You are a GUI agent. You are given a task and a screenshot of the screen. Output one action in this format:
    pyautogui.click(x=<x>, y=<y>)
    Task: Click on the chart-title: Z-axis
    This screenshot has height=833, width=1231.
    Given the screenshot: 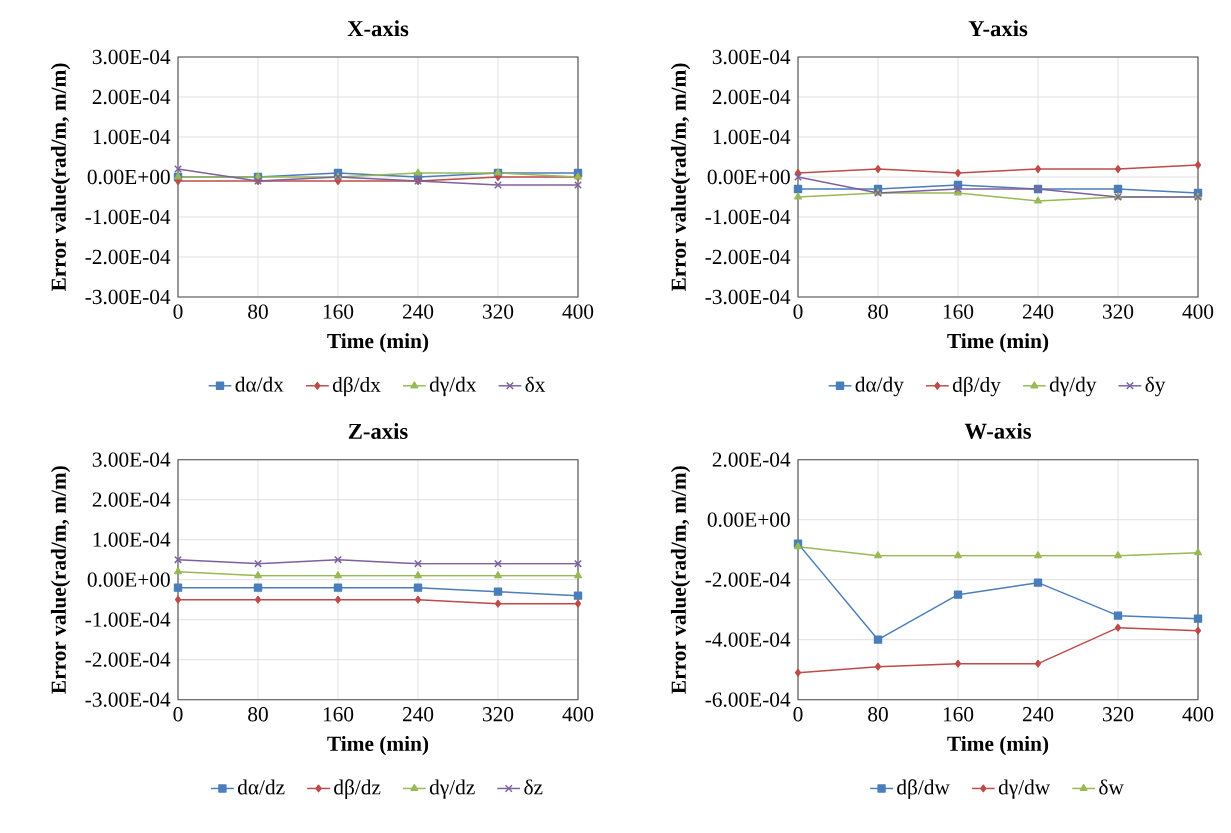 What is the action you would take?
    pyautogui.click(x=378, y=431)
    